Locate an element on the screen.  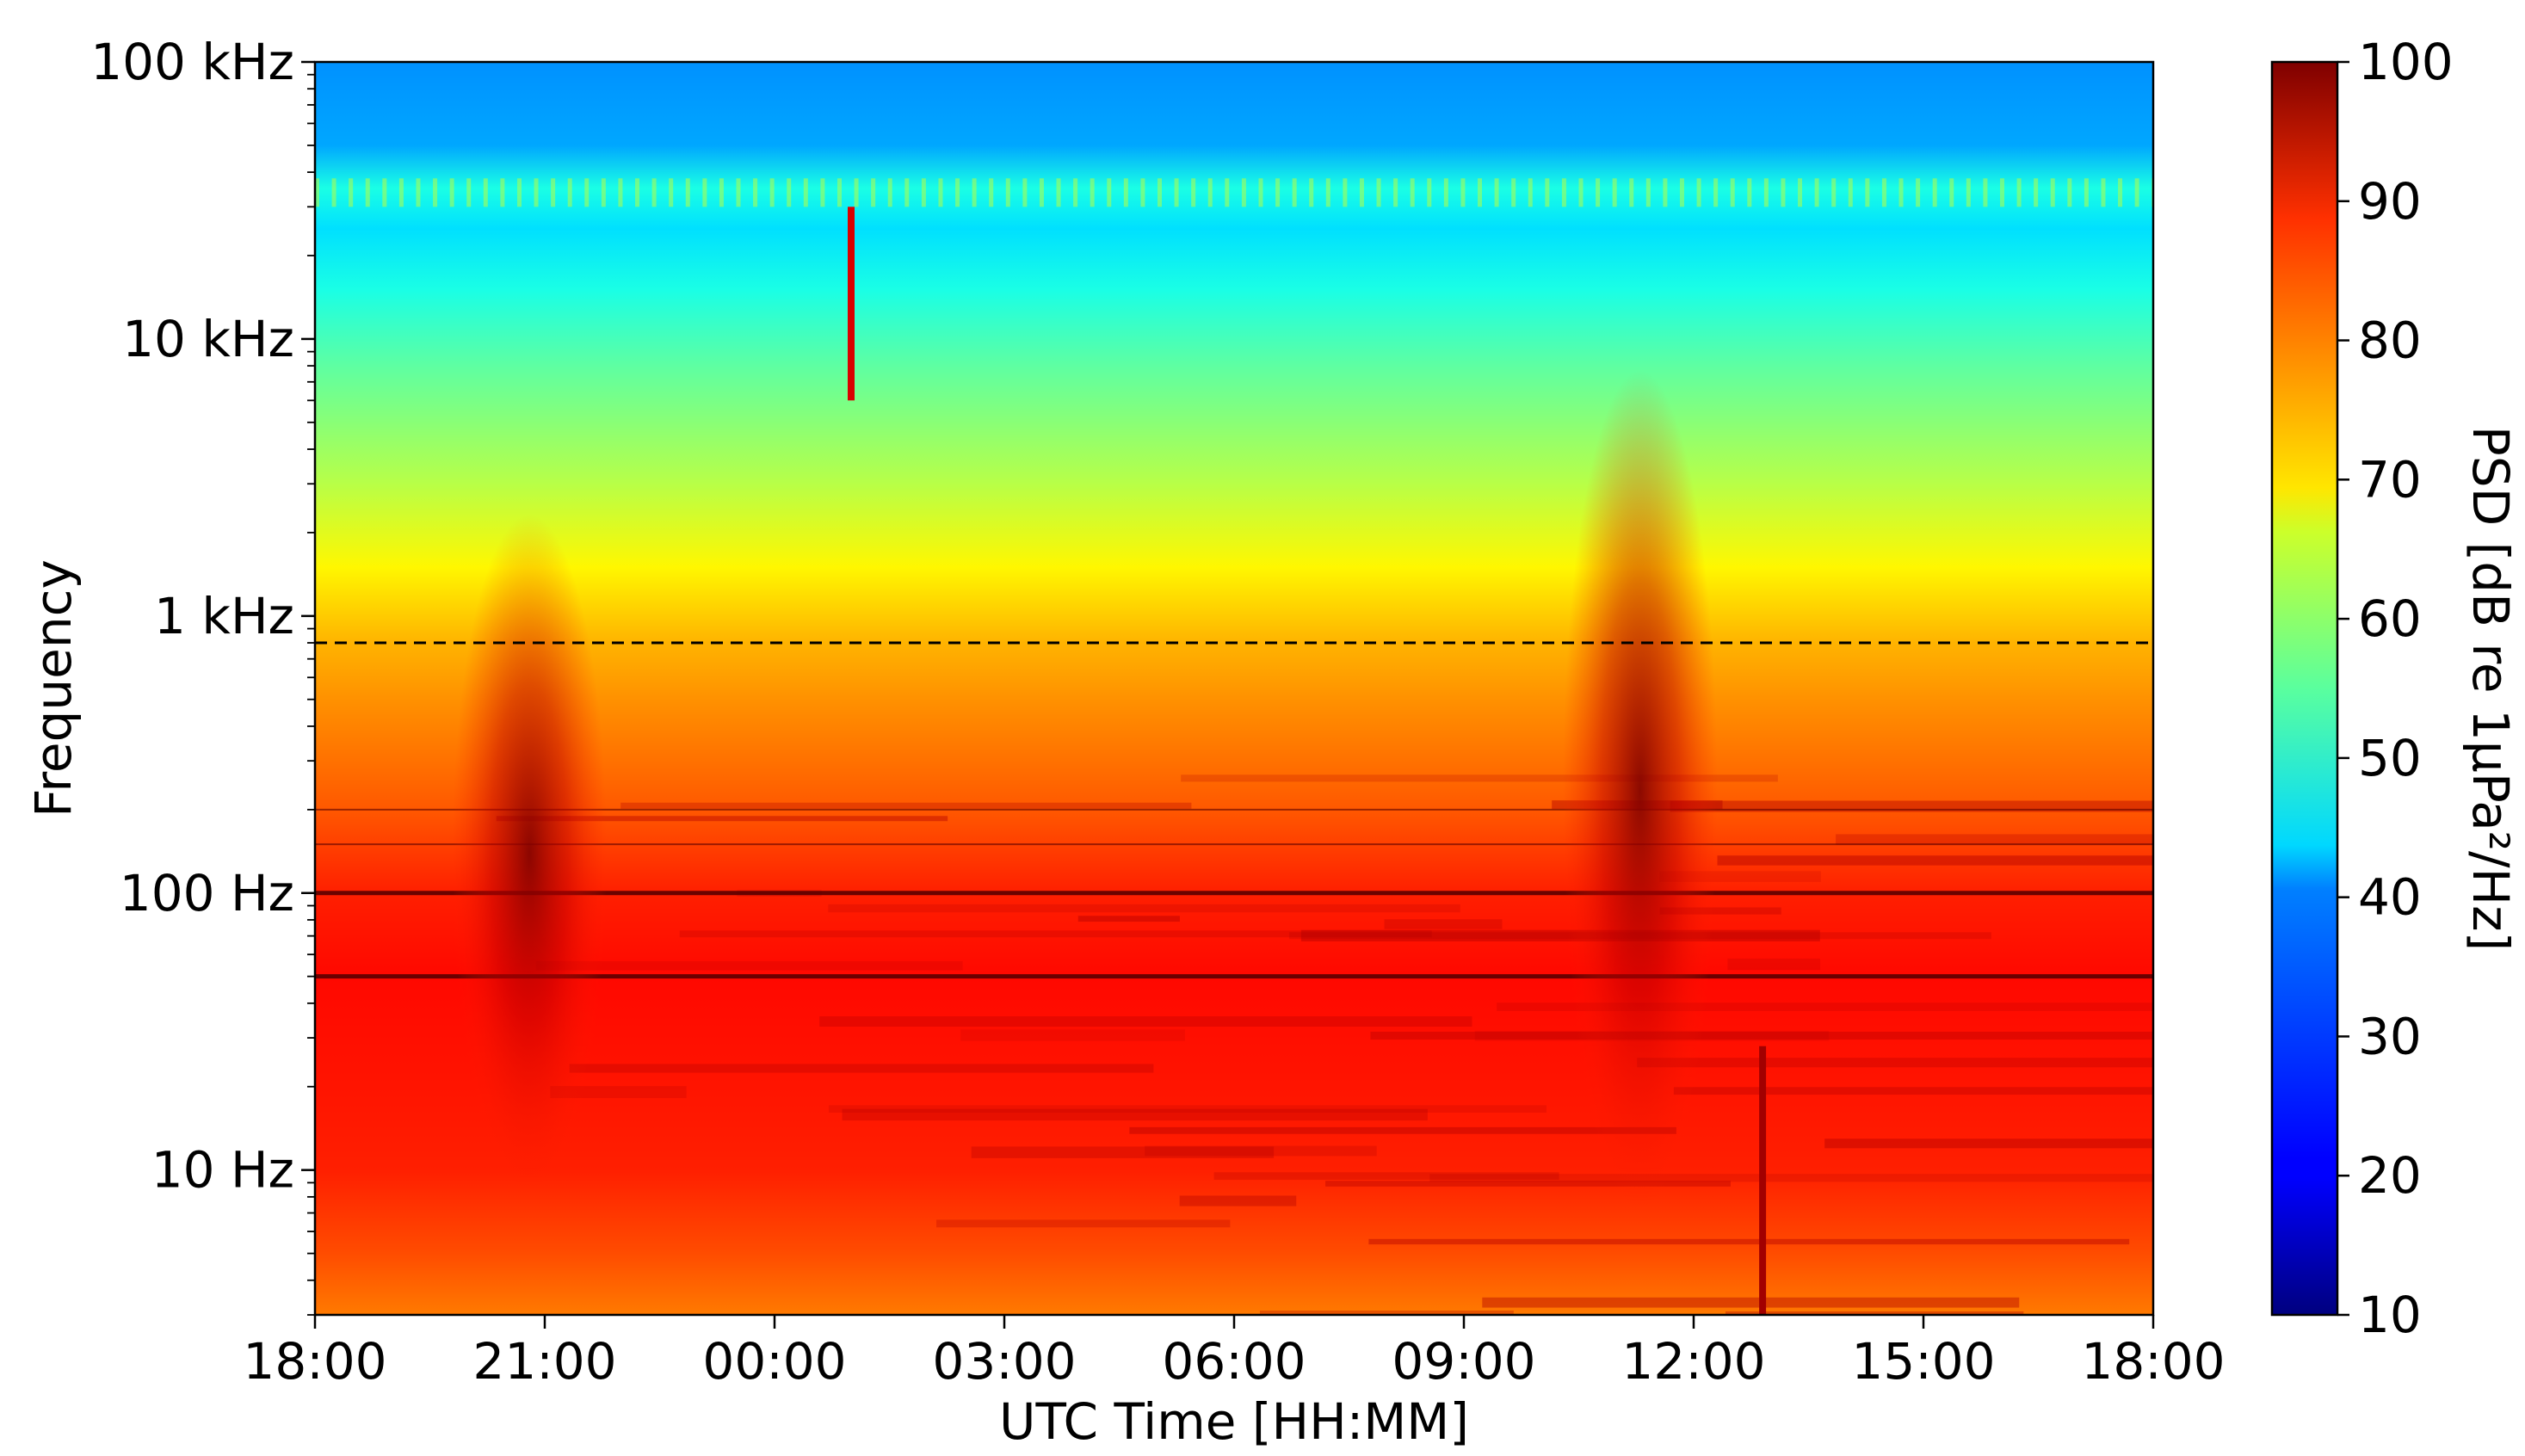
x-tick-label: 00:00 is located at coordinates (774, 1361).